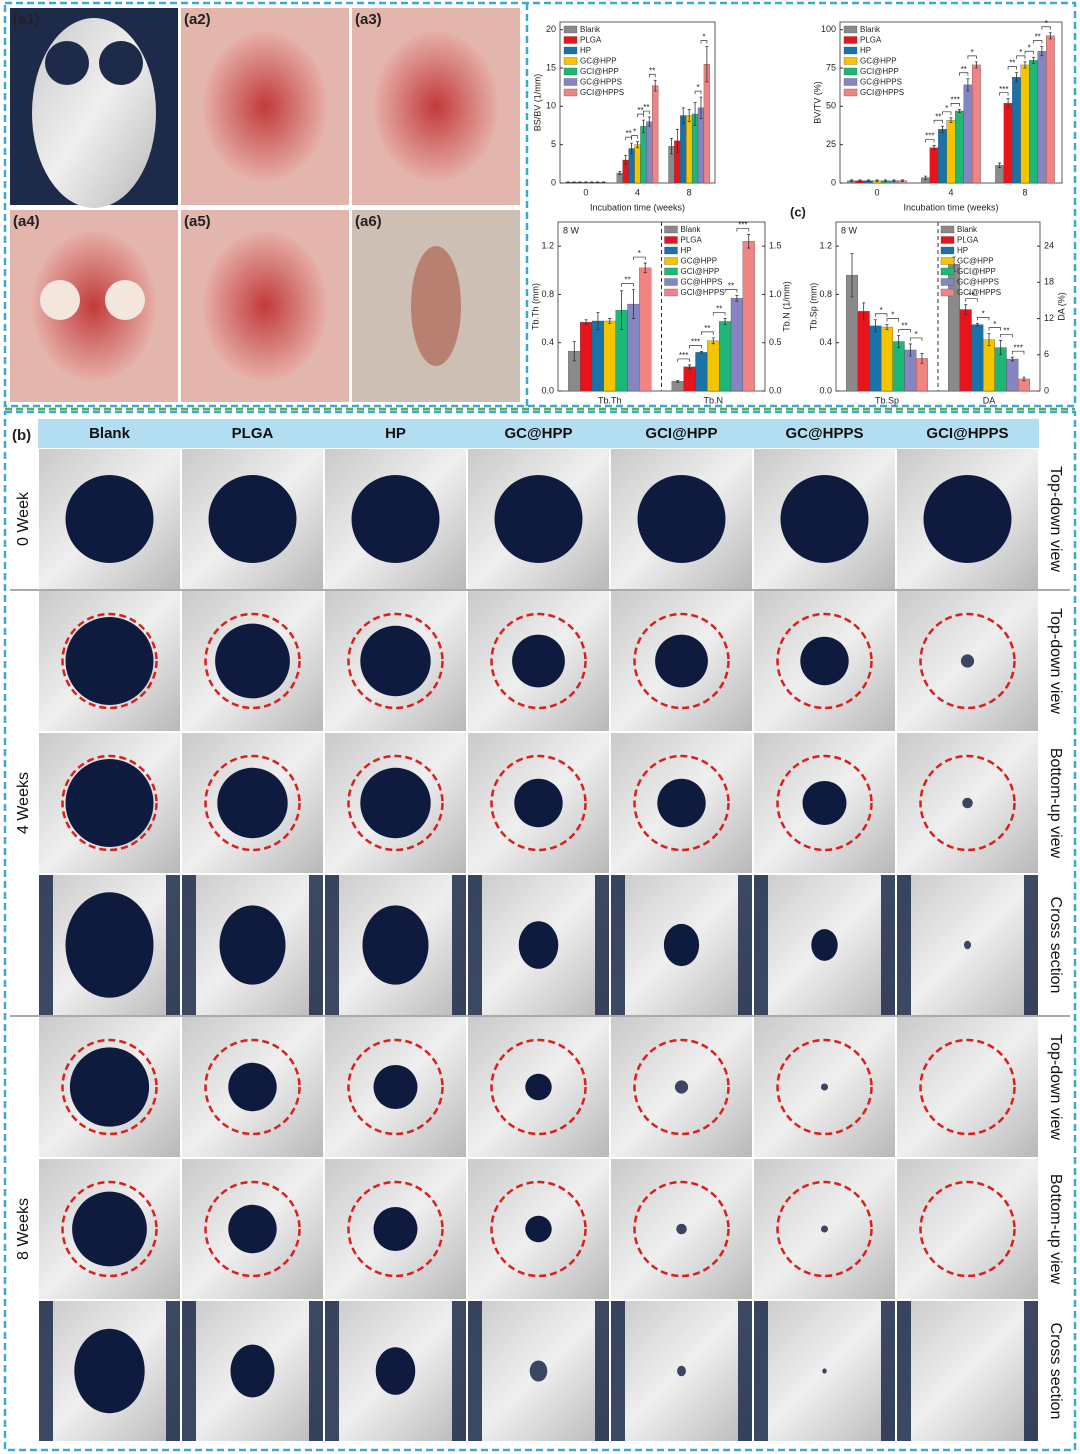  Describe the element at coordinates (976, 271) in the screenshot. I see `legend-label: GCI@HPP` at that location.